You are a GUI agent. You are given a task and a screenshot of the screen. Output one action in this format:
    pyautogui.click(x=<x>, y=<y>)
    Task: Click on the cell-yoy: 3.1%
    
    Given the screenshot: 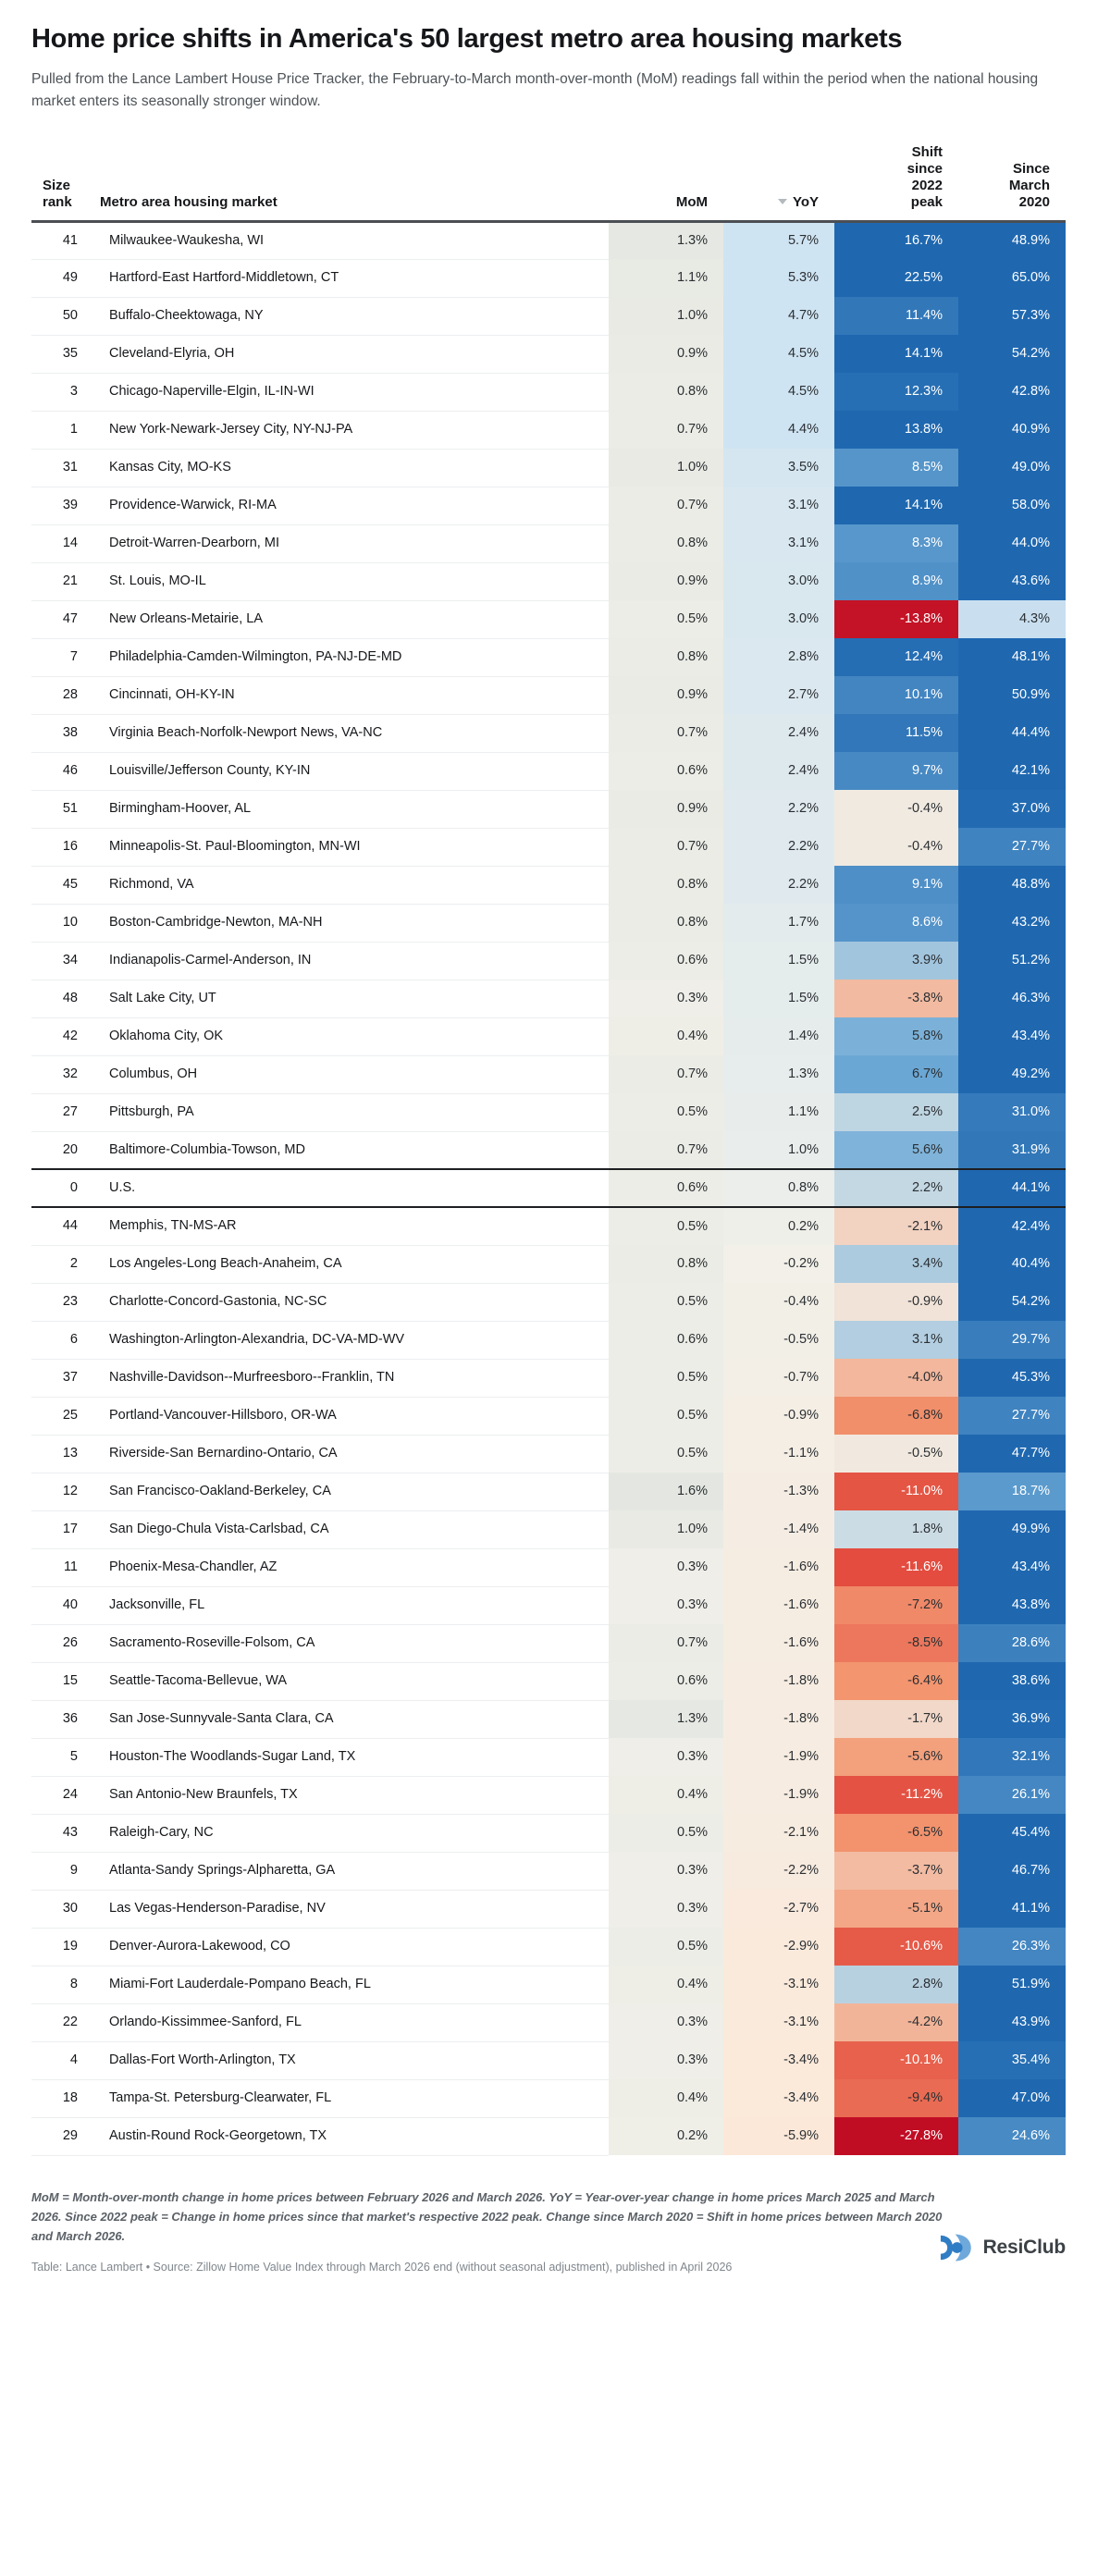 What is the action you would take?
    pyautogui.click(x=779, y=506)
    